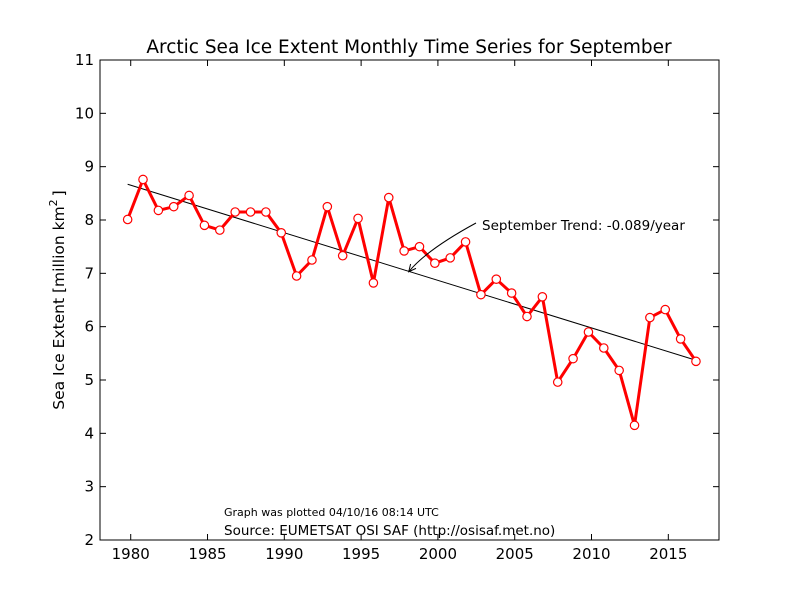 This screenshot has width=800, height=600. I want to click on trend-arrowhead, so click(412, 268).